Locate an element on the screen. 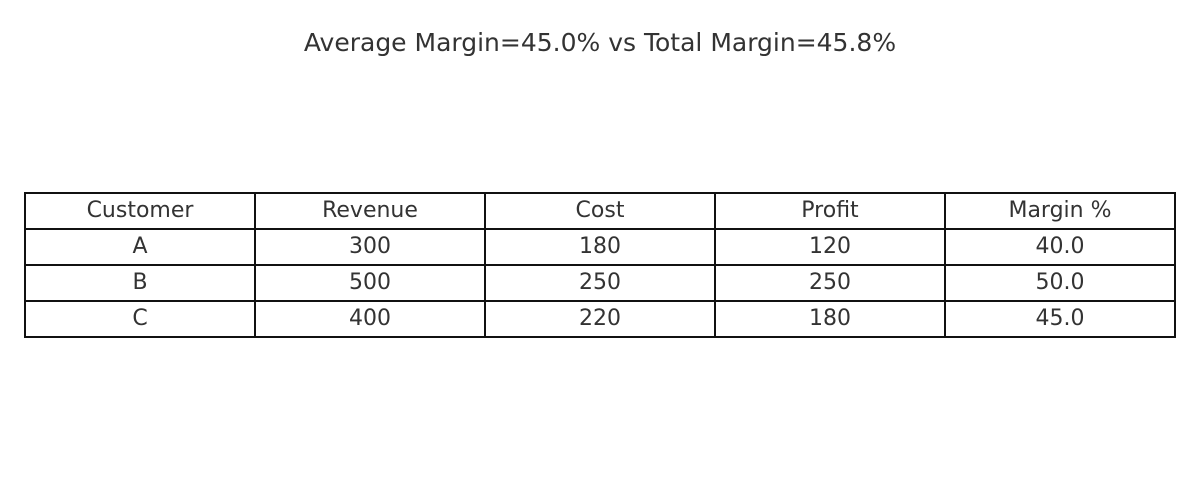 Image resolution: width=1200 pixels, height=500 pixels. table-cell-customer: C is located at coordinates (140, 319).